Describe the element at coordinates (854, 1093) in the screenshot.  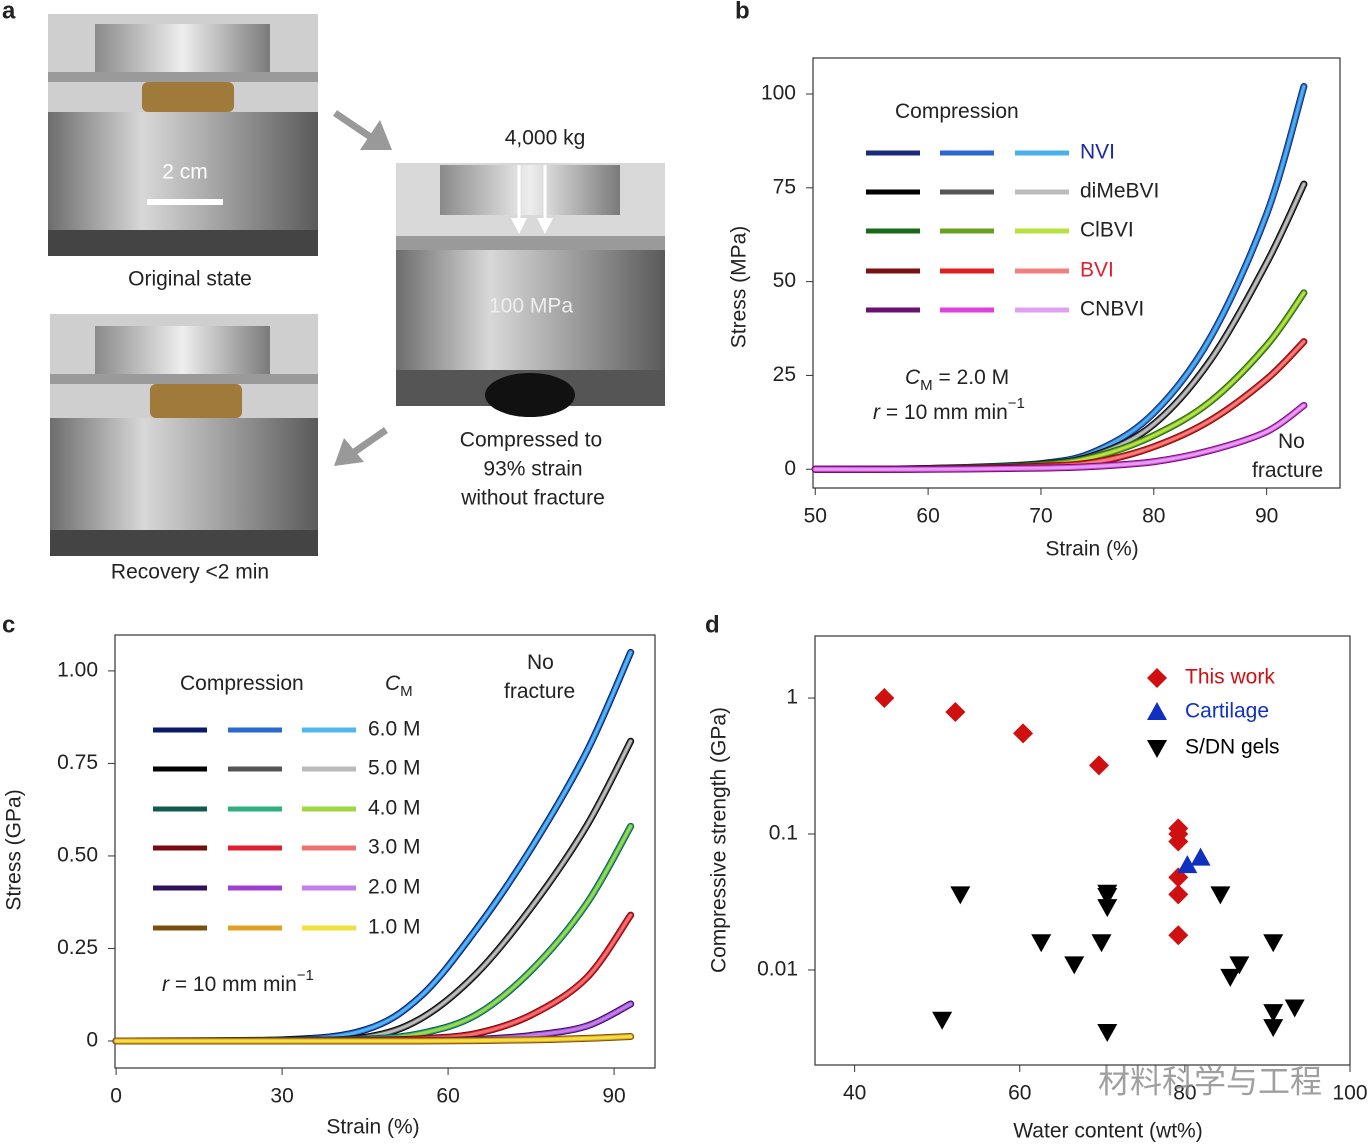
I see `x-tick-label: 40` at that location.